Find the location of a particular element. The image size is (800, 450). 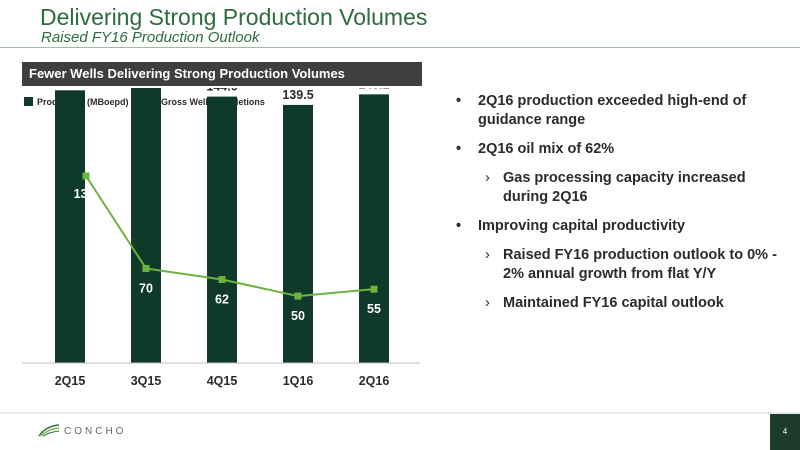

page-number: 4 is located at coordinates (785, 432).